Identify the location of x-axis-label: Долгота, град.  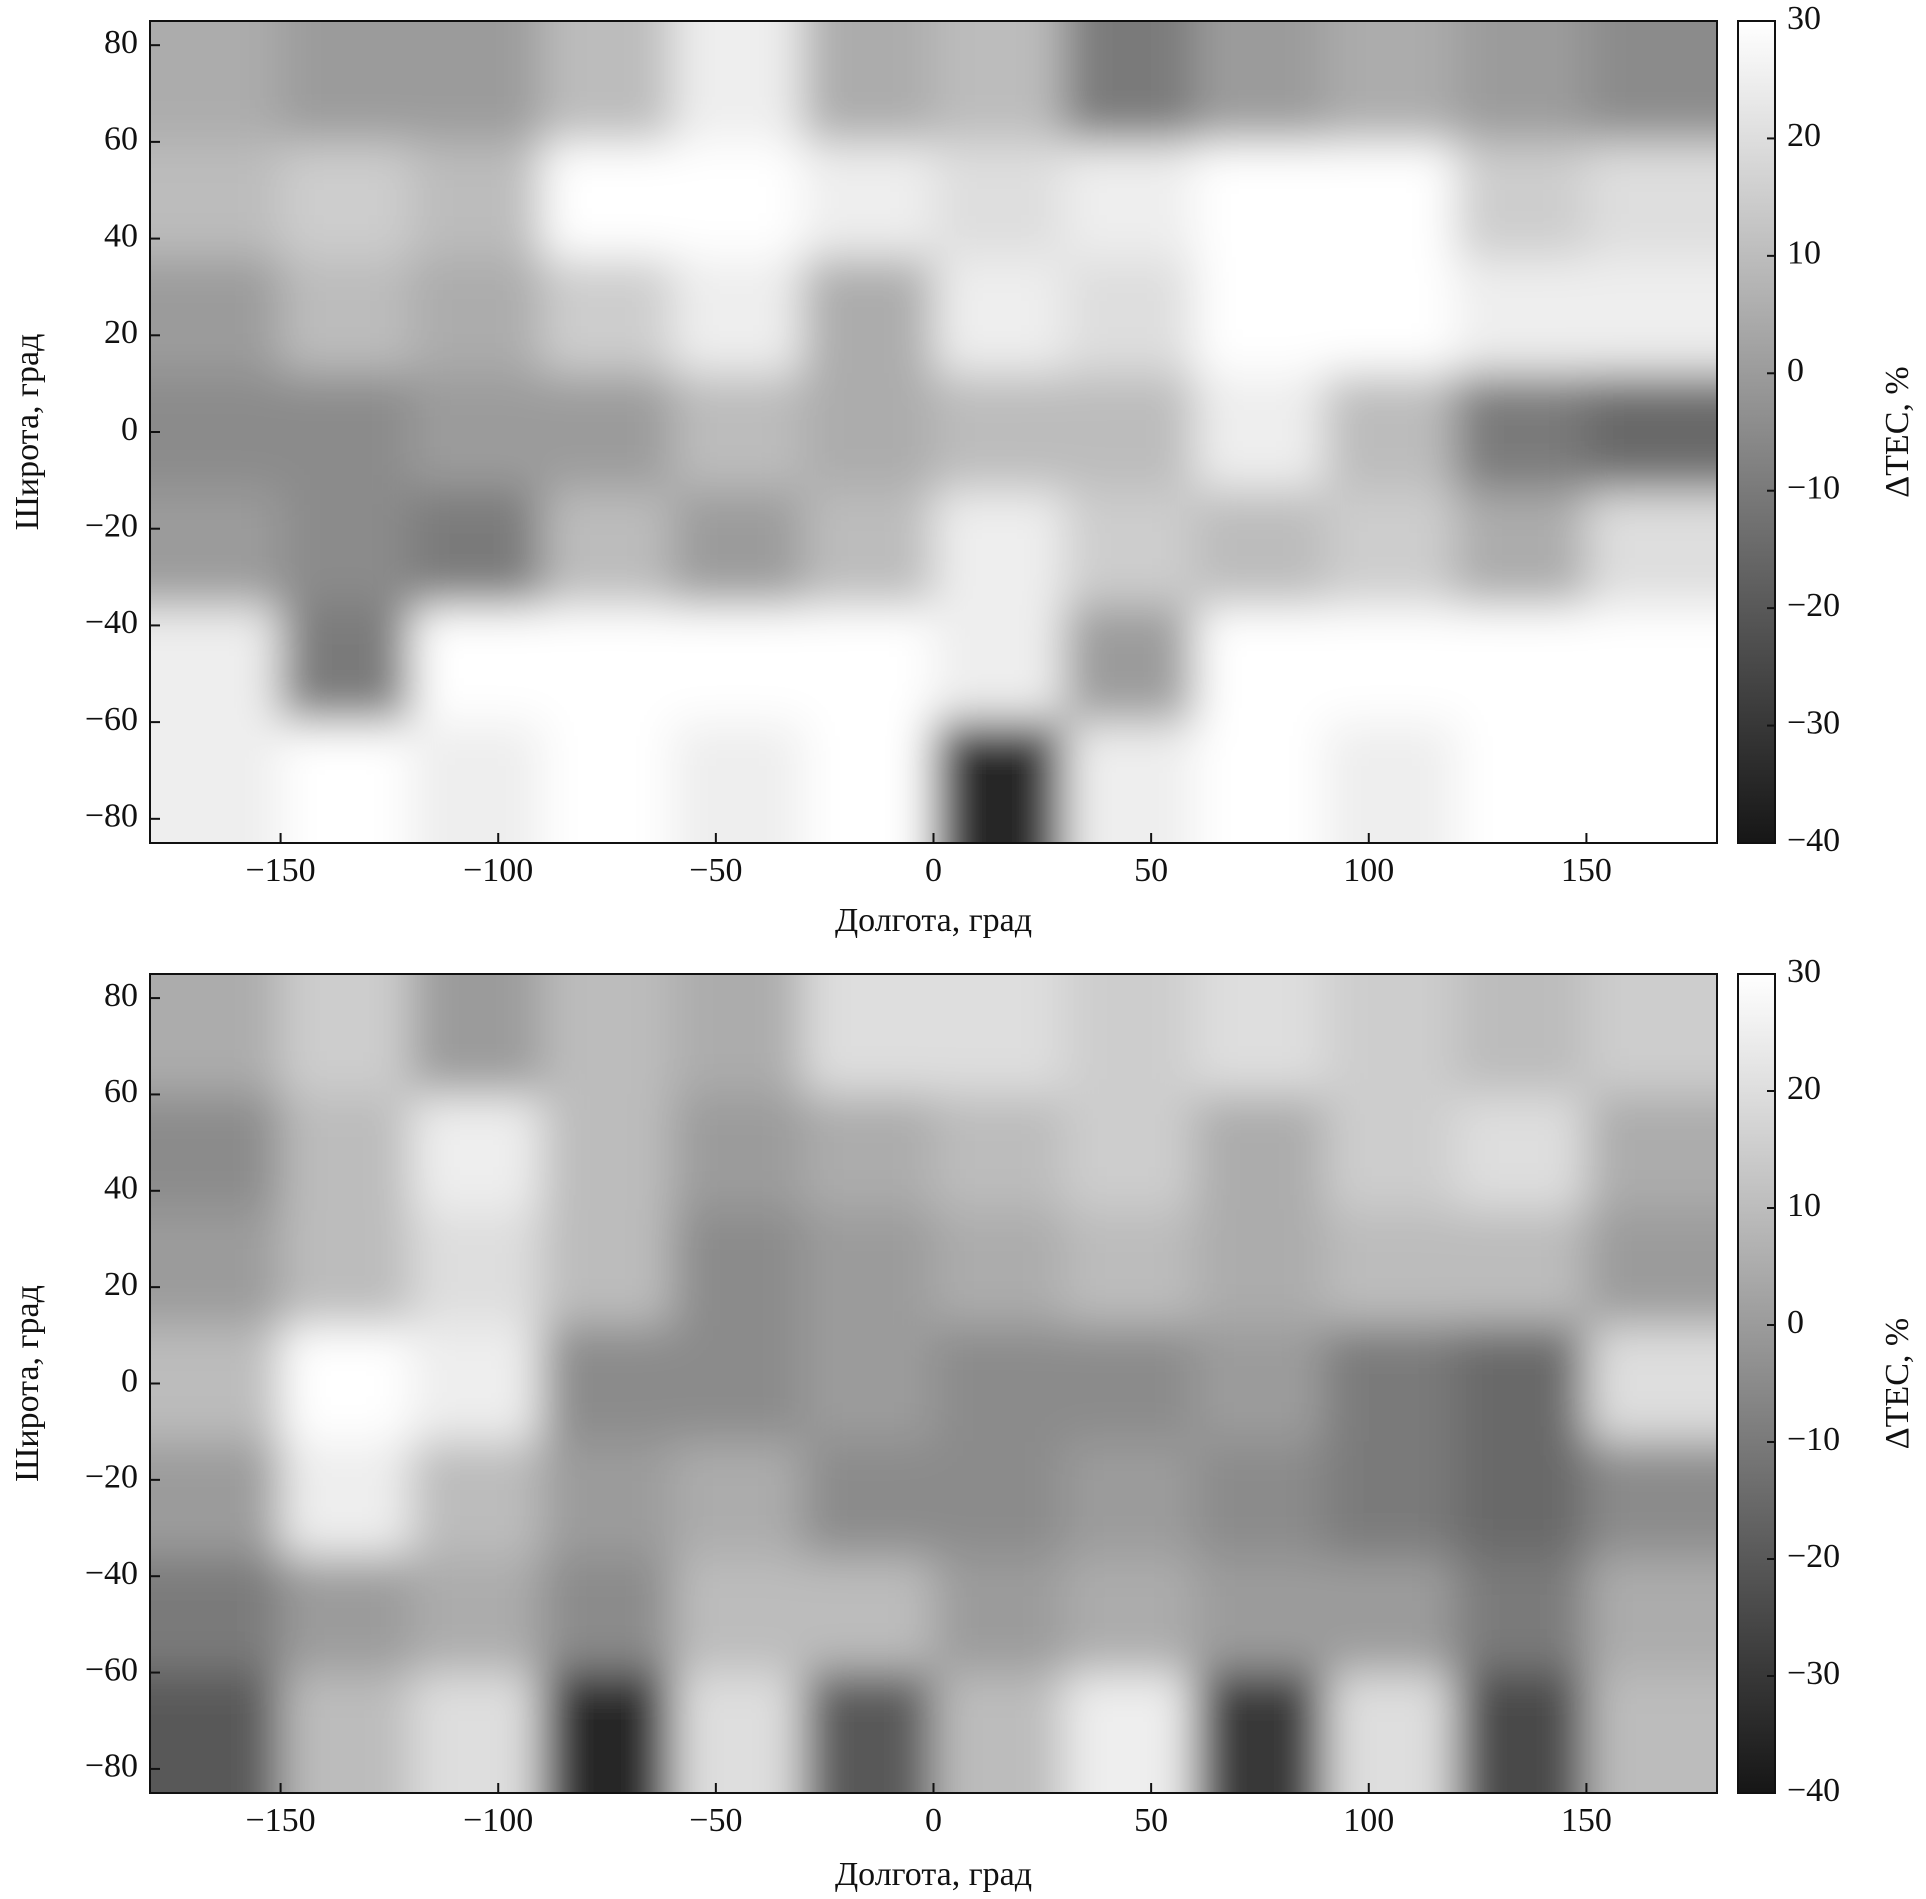
(933, 1874).